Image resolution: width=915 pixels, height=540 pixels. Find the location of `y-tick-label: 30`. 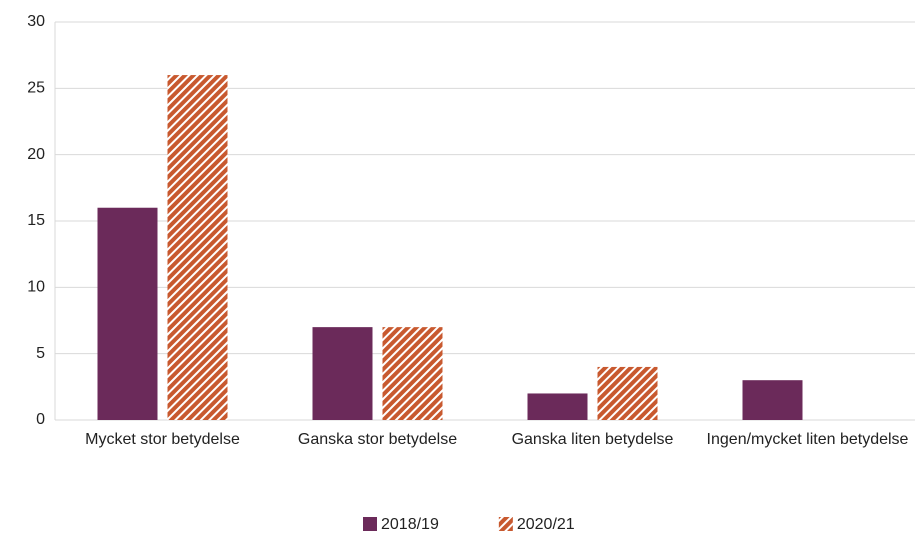

y-tick-label: 30 is located at coordinates (36, 21).